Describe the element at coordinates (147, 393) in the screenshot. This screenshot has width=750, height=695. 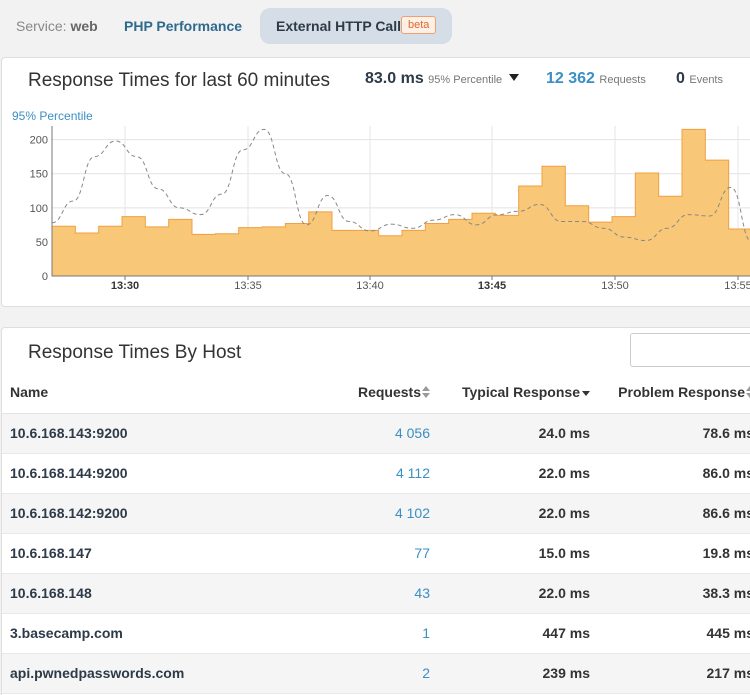
I see `col-name-header: Name` at that location.